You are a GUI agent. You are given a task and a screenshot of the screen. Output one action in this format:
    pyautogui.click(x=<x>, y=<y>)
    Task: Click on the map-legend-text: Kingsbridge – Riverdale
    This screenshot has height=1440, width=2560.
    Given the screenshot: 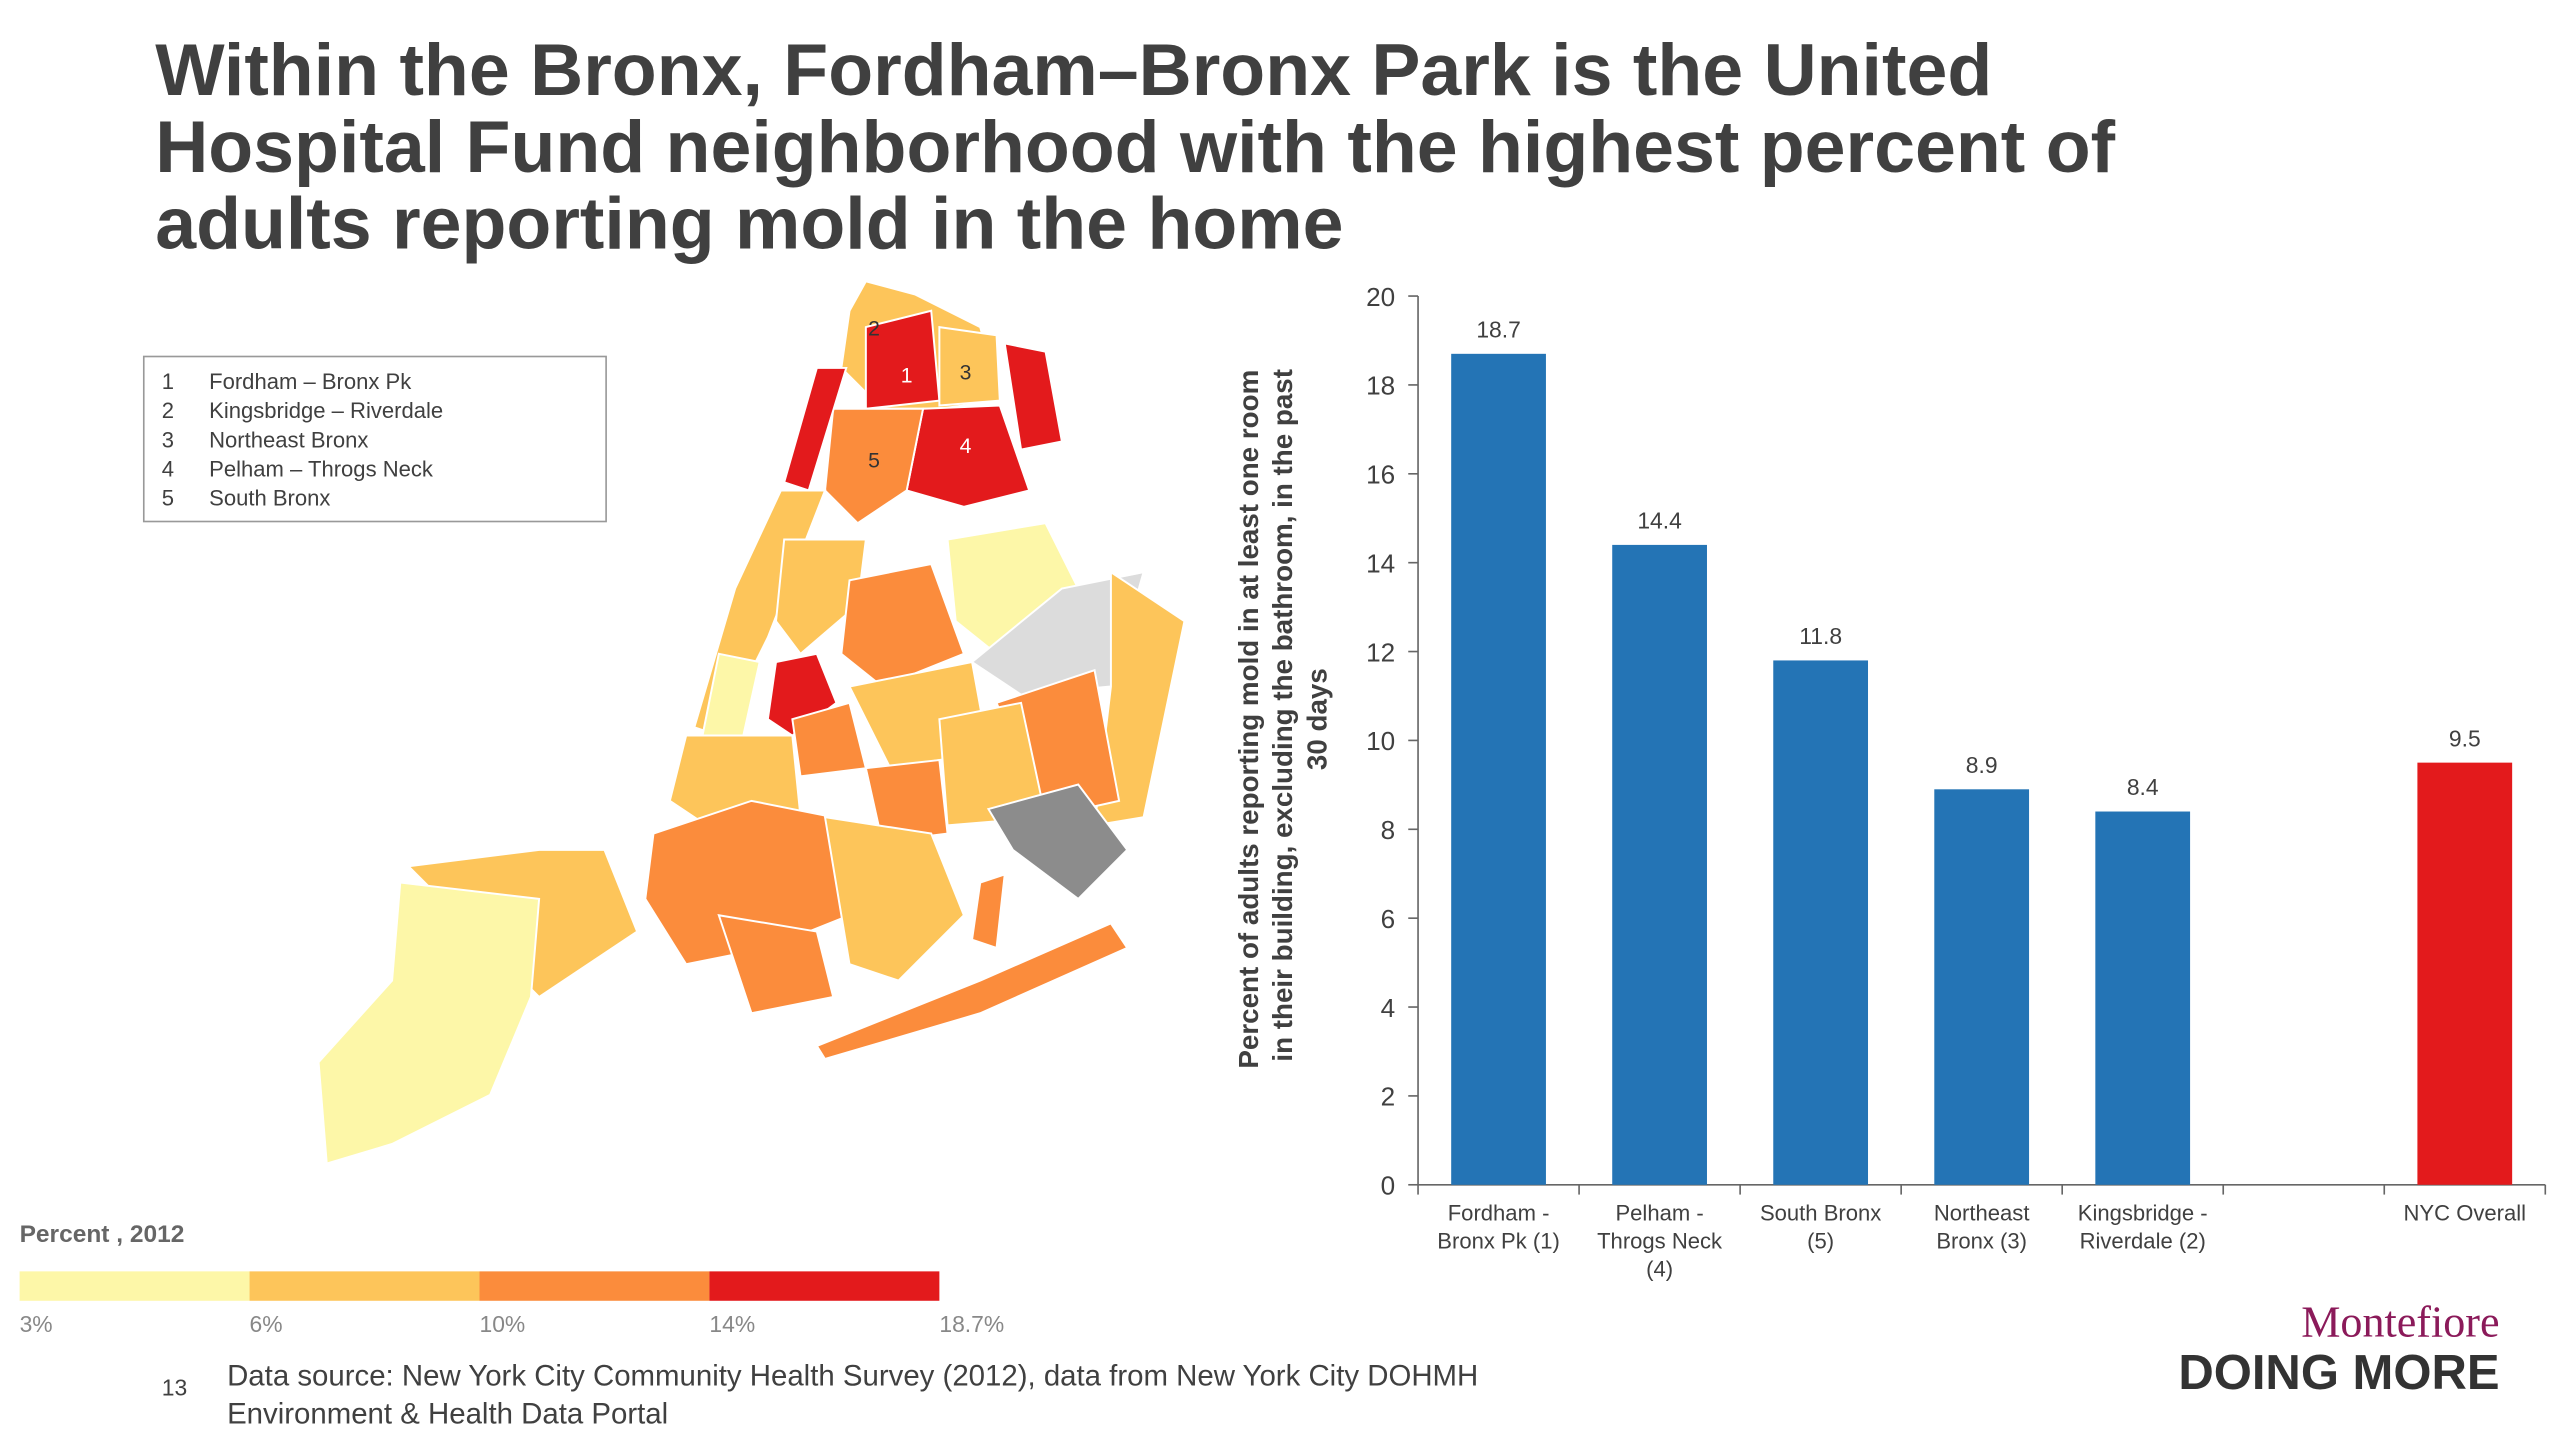 What is the action you would take?
    pyautogui.click(x=326, y=410)
    